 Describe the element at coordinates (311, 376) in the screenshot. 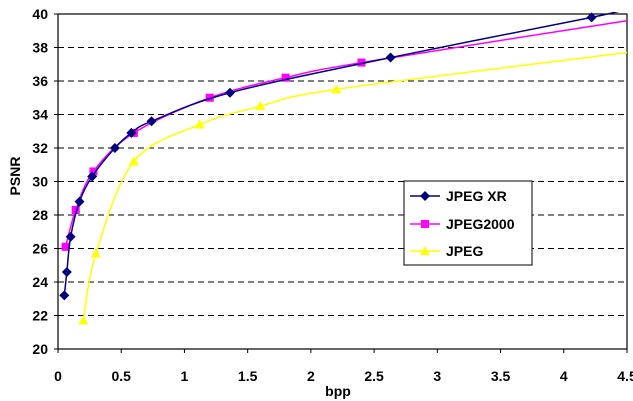

I see `x-tick-label: 2` at that location.